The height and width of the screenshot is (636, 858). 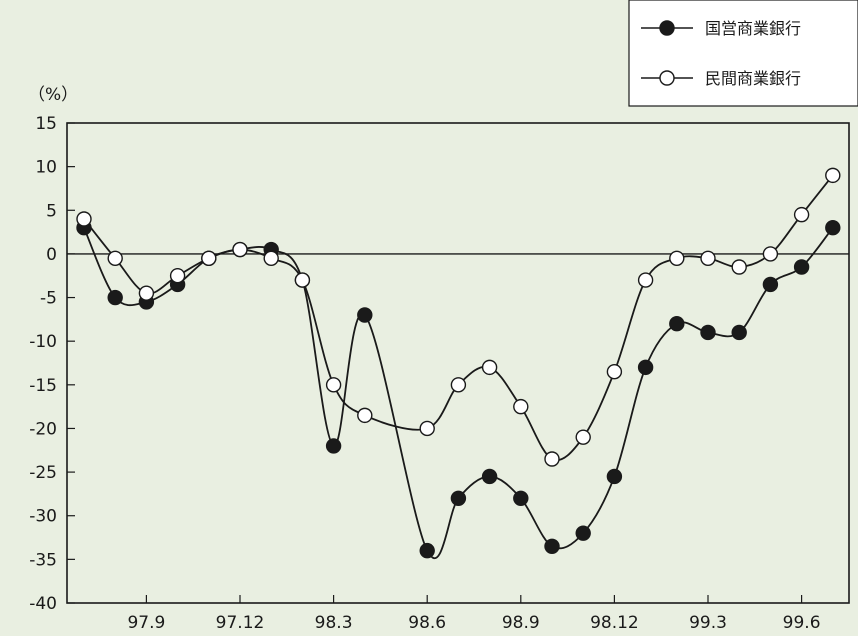 I want to click on x-tick-label: 98.3, so click(x=334, y=623).